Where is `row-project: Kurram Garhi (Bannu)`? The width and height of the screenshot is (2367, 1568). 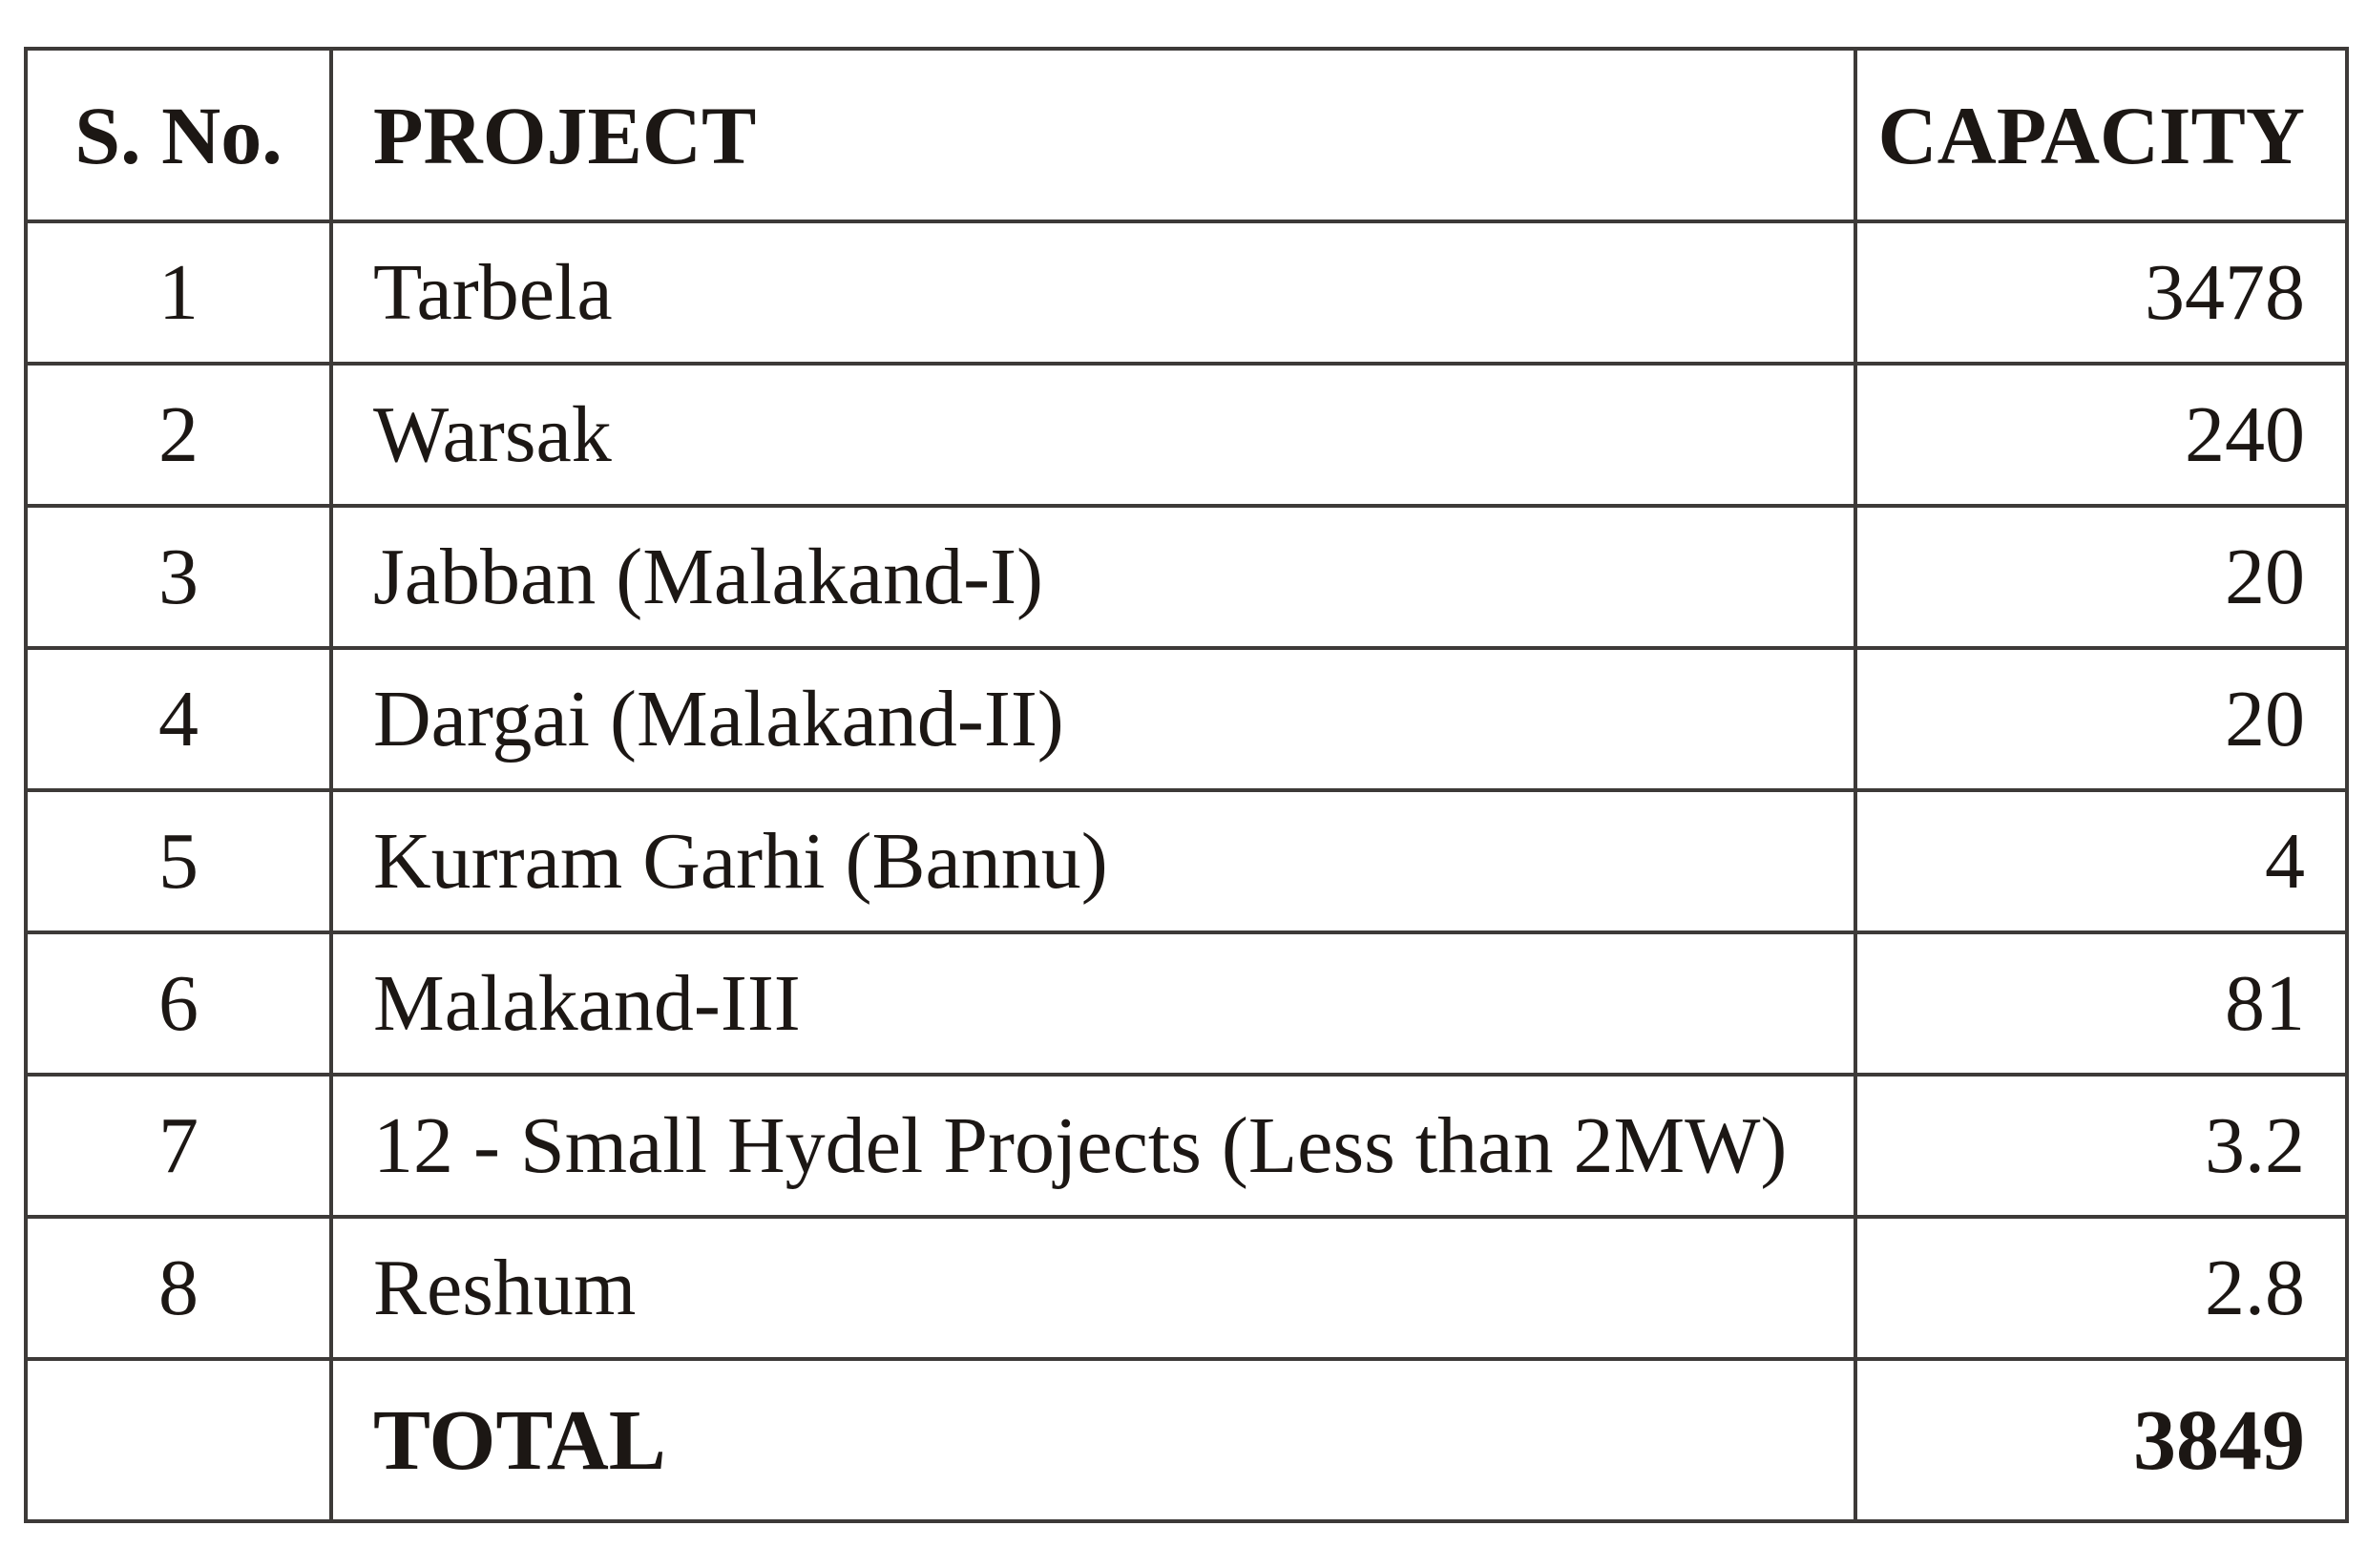 row-project: Kurram Garhi (Bannu) is located at coordinates (1093, 861).